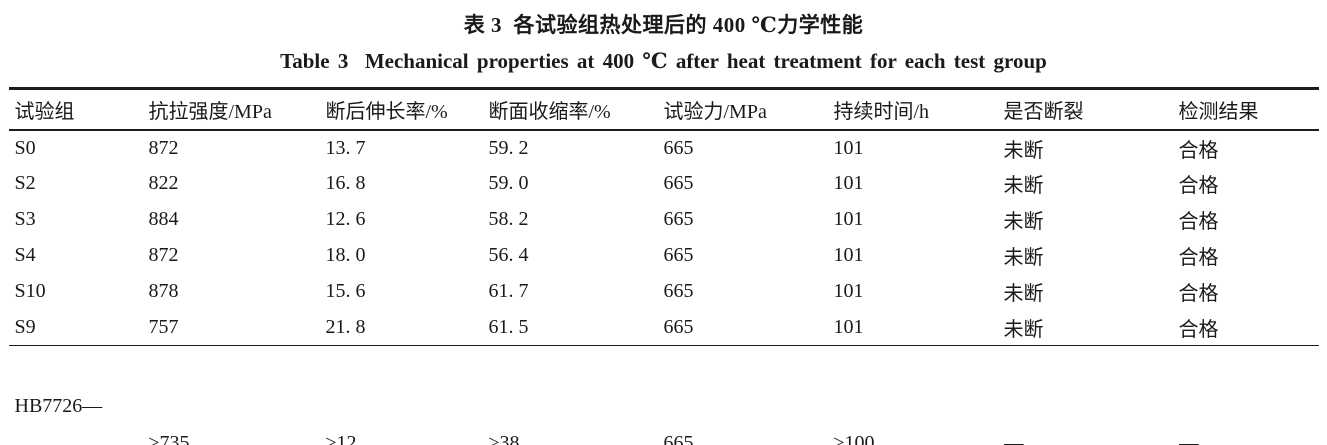  I want to click on column-header-result: 检测结果, so click(1248, 109).